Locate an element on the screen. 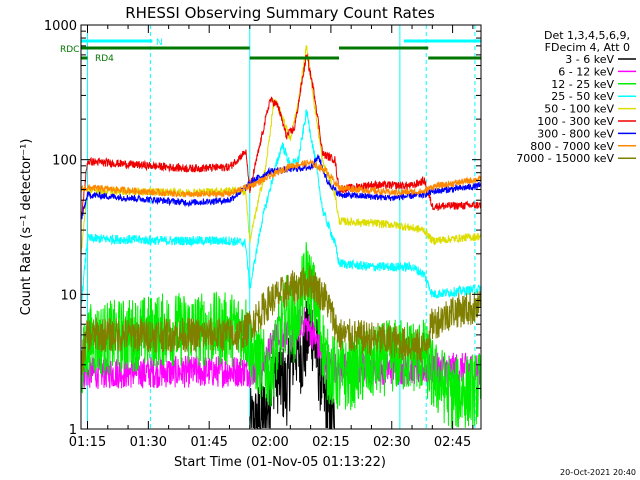  legend-label-8: 7000 - 15000 keV is located at coordinates (565, 158).